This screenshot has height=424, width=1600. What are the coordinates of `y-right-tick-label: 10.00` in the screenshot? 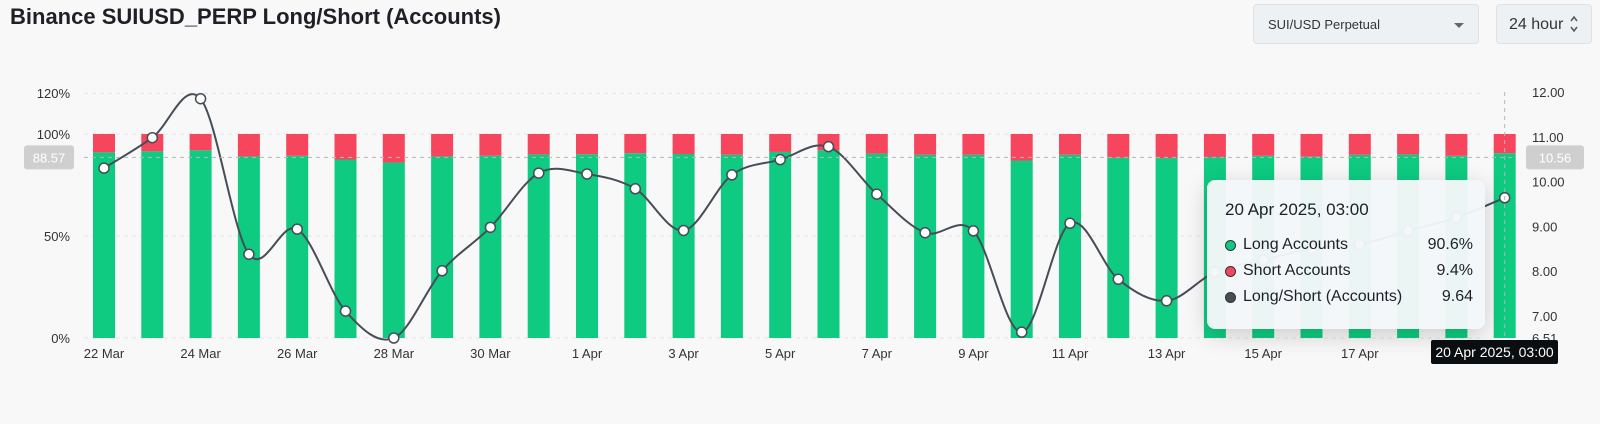 It's located at (1548, 182).